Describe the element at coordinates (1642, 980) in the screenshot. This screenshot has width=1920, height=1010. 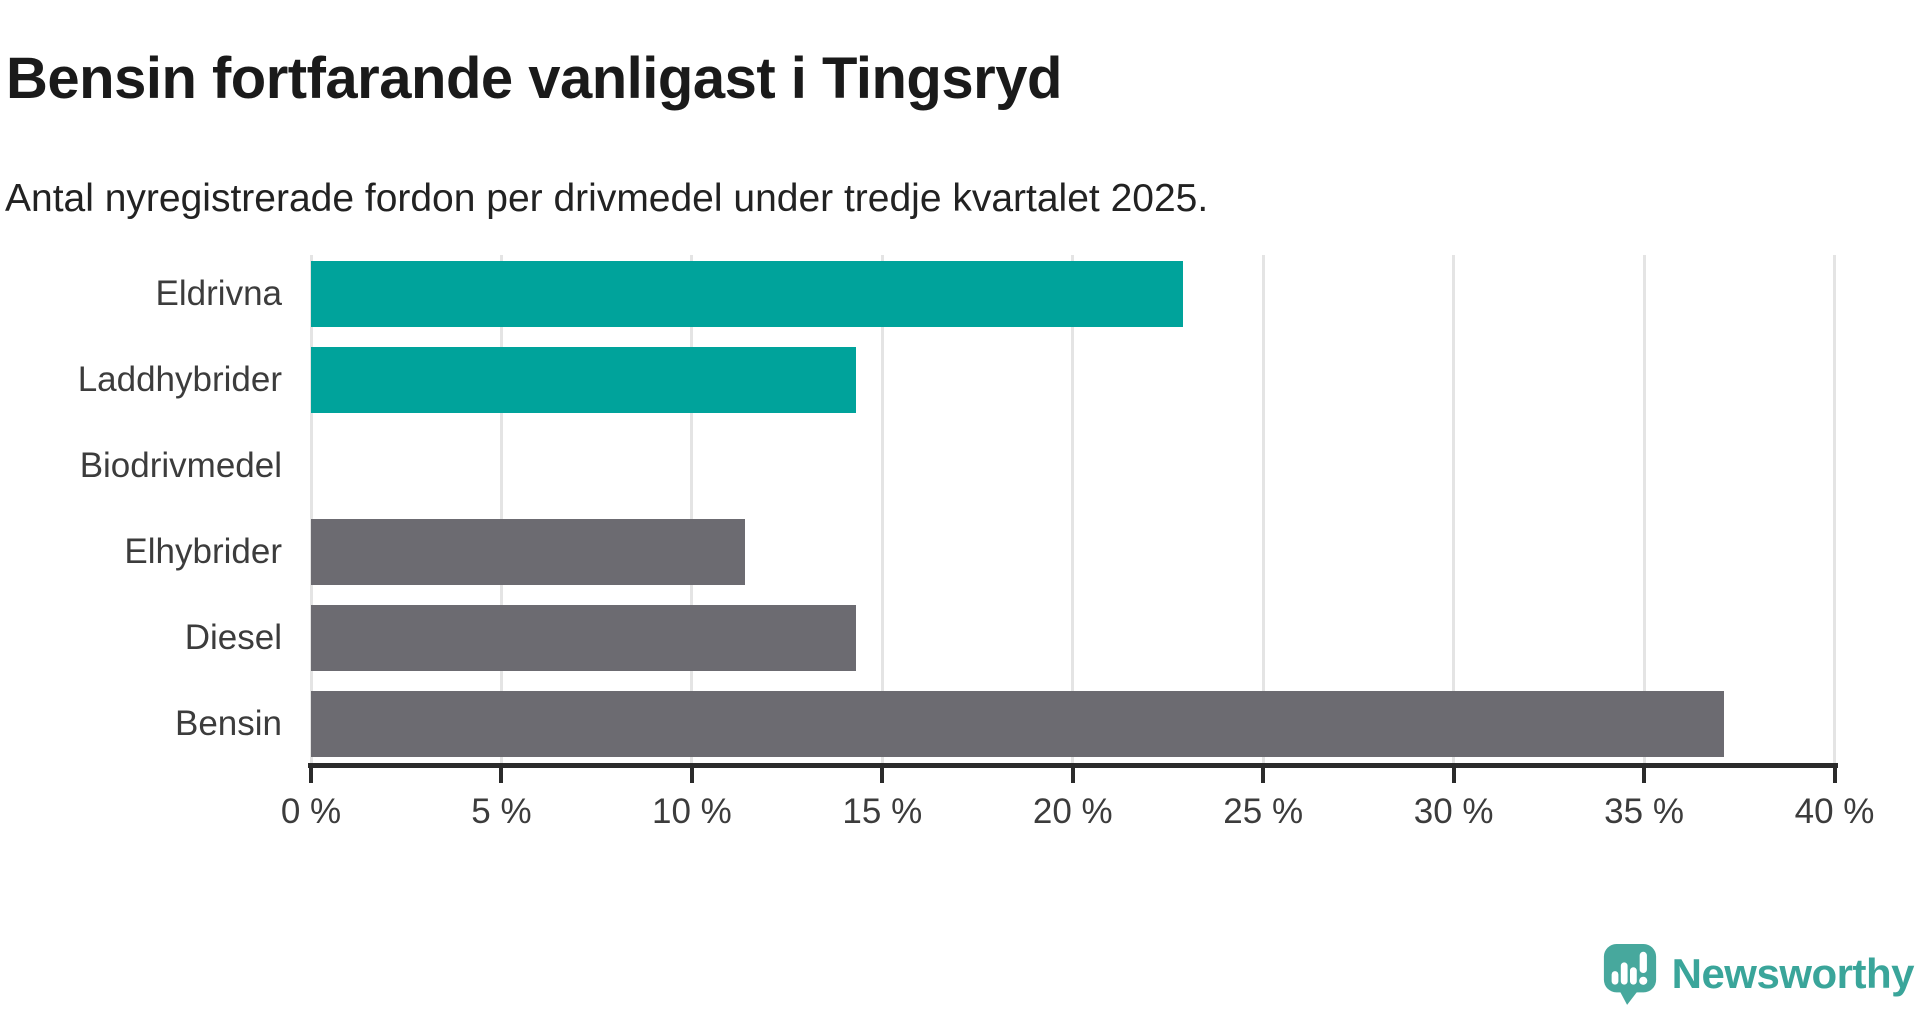
I see `logo-exclamation-dot` at that location.